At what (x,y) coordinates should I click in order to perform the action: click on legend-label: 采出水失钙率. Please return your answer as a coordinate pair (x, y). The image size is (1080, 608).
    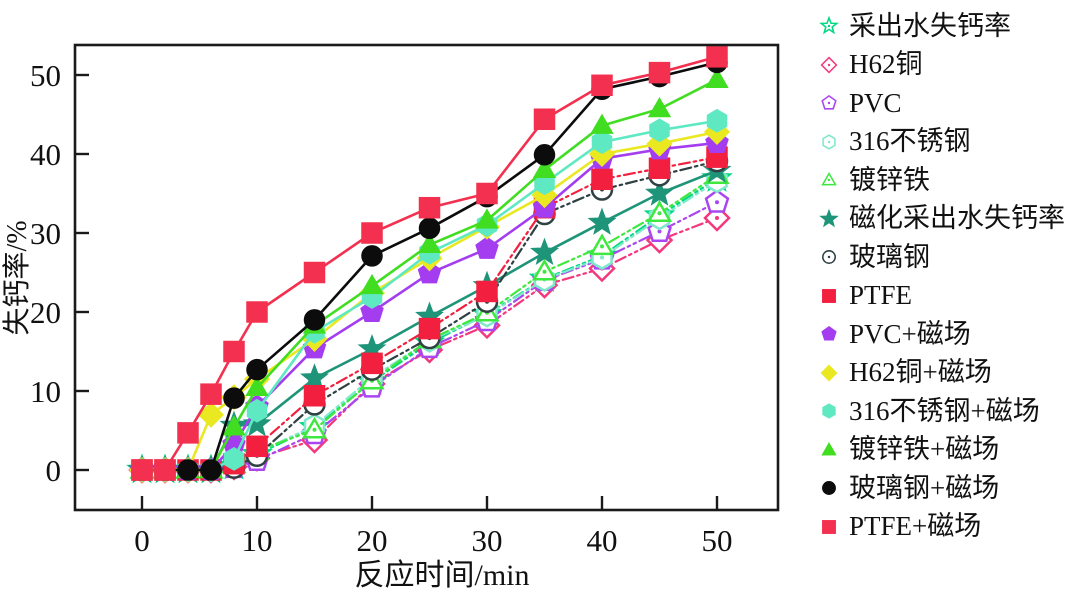
    Looking at the image, I should click on (930, 25).